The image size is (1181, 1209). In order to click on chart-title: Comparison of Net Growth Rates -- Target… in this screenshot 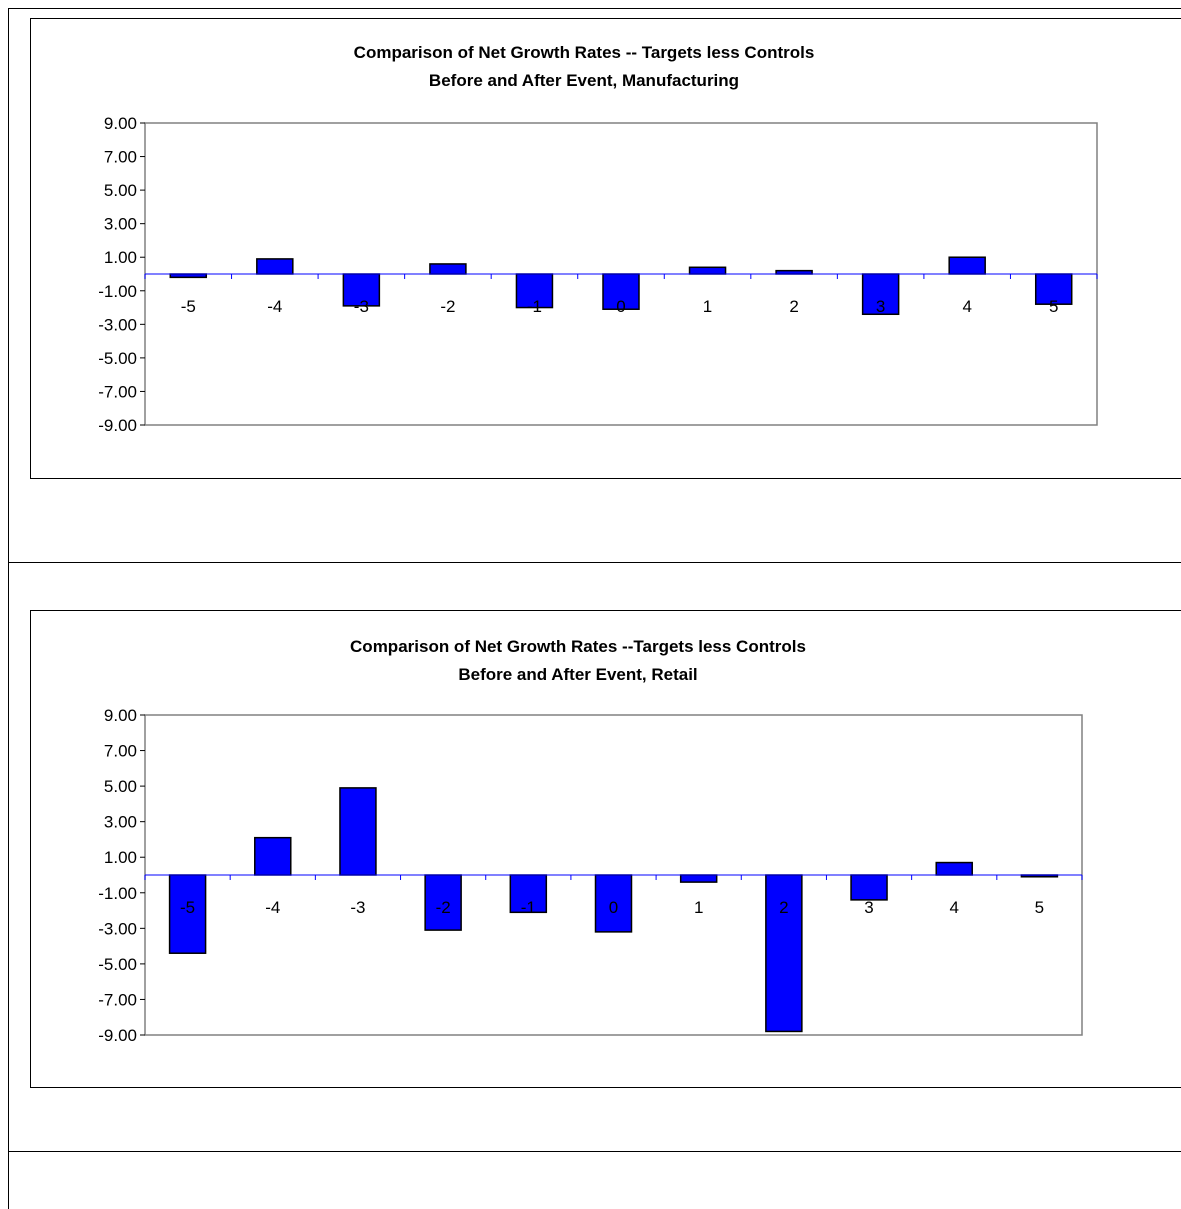, I will do `click(584, 52)`.